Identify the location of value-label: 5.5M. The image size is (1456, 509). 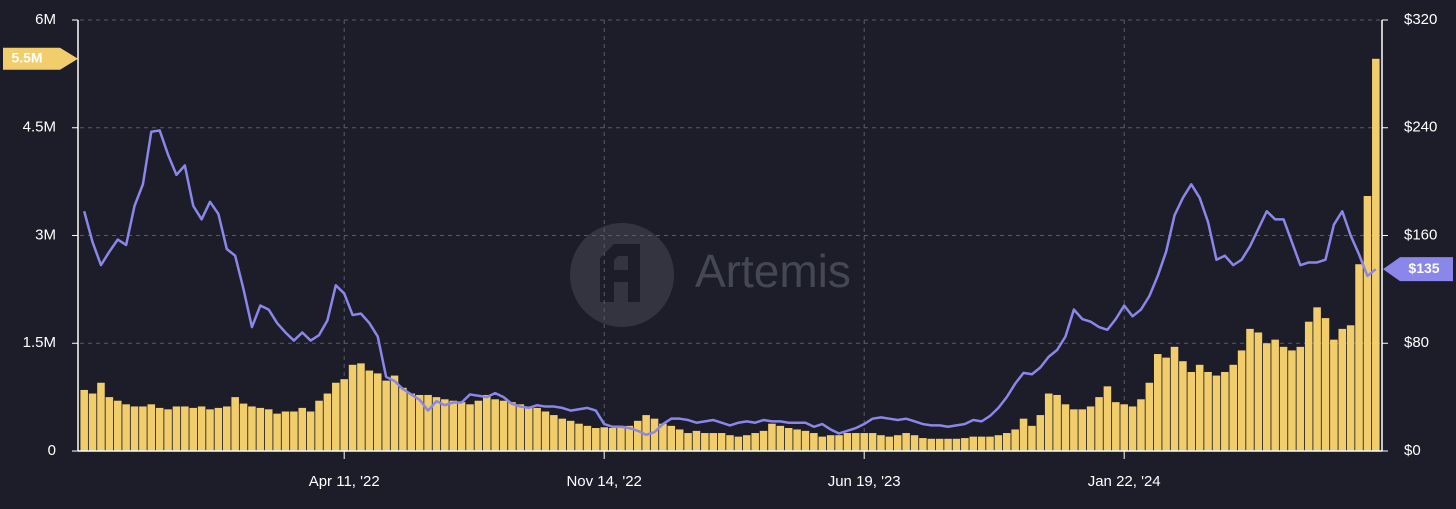
(26, 57).